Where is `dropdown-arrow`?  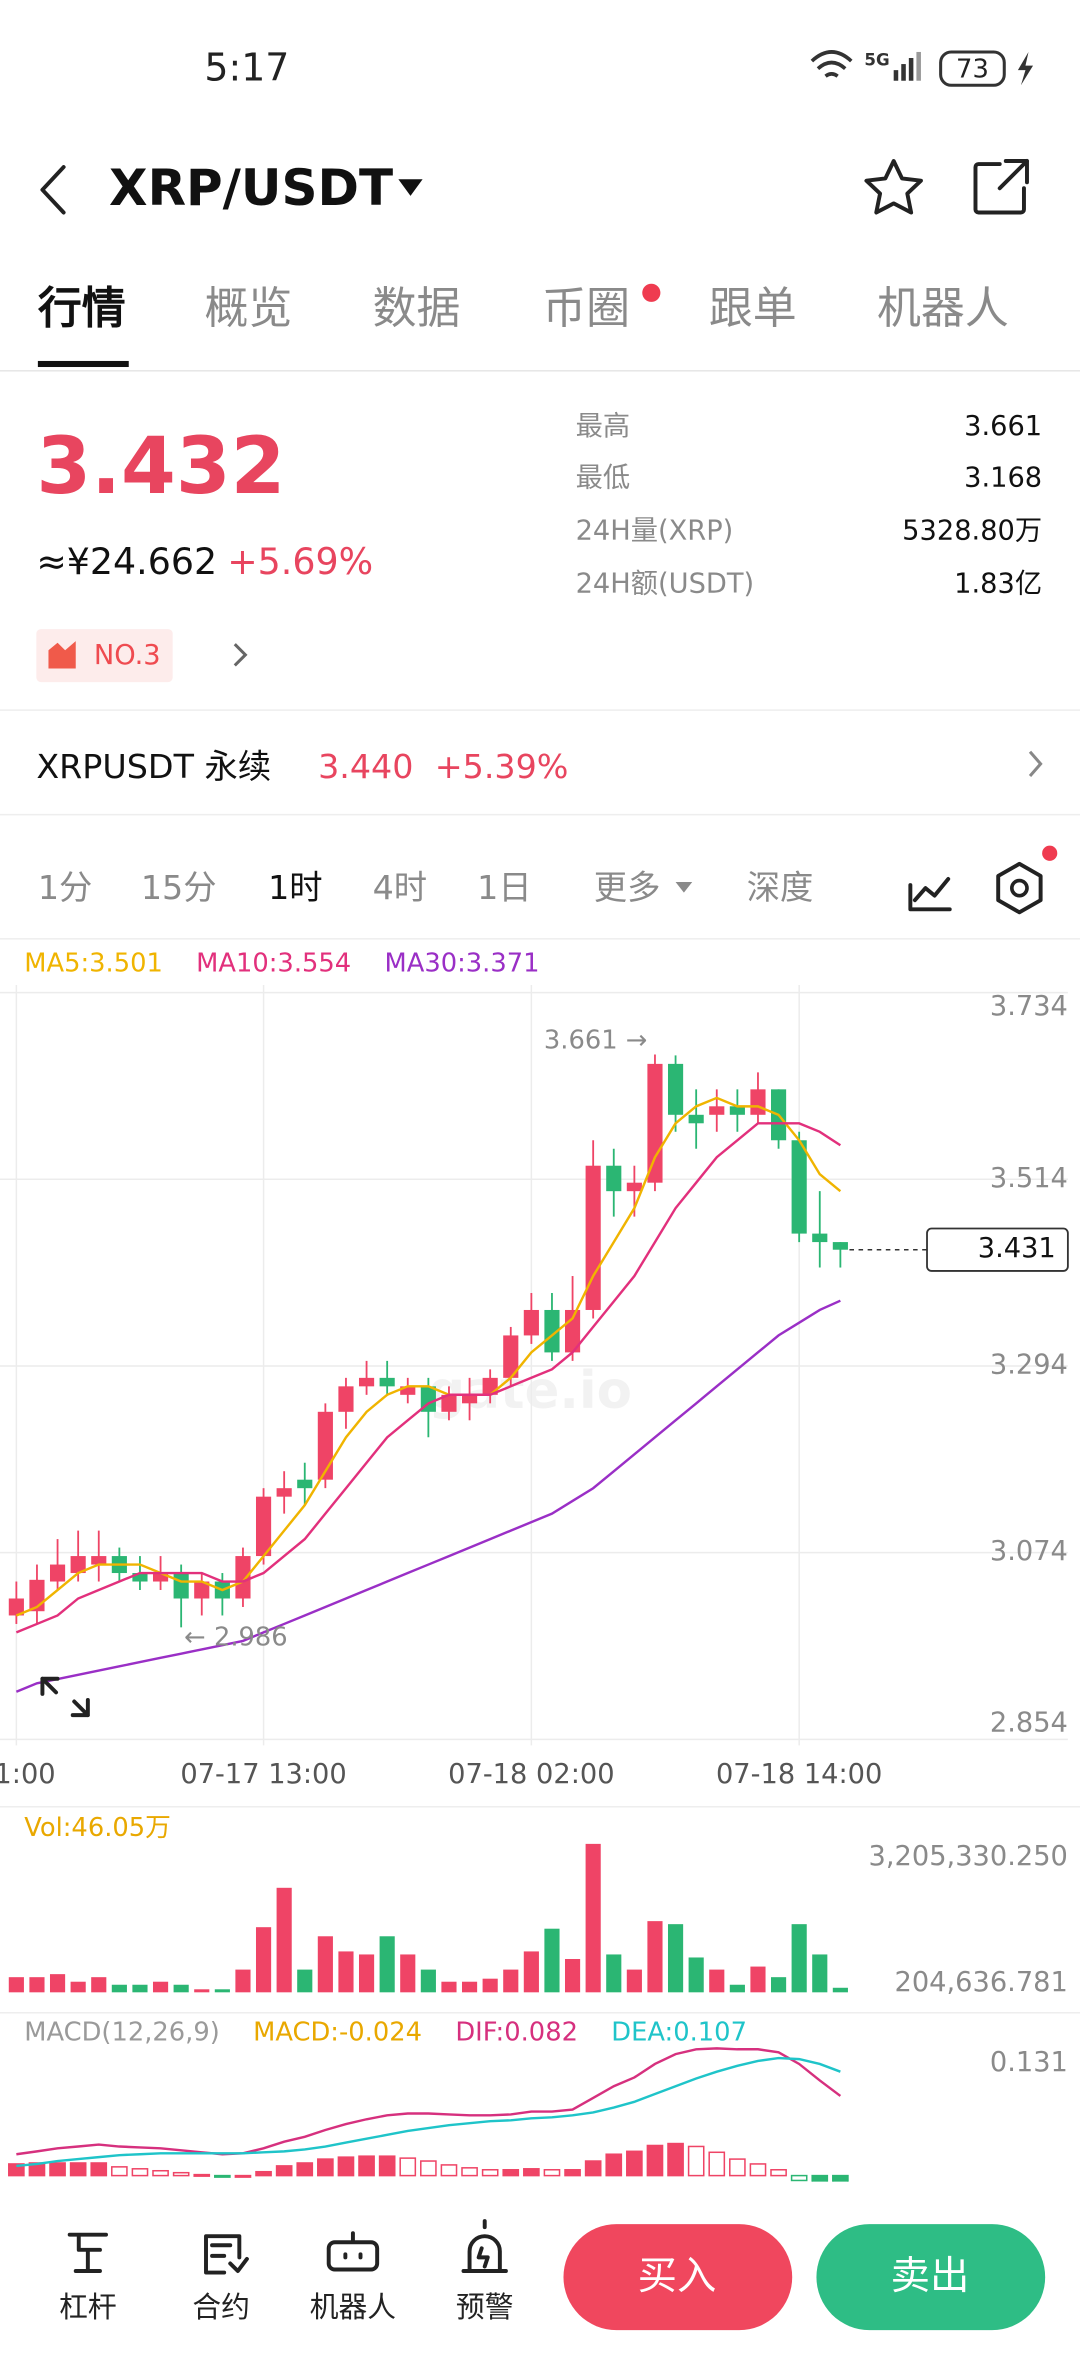 dropdown-arrow is located at coordinates (684, 887).